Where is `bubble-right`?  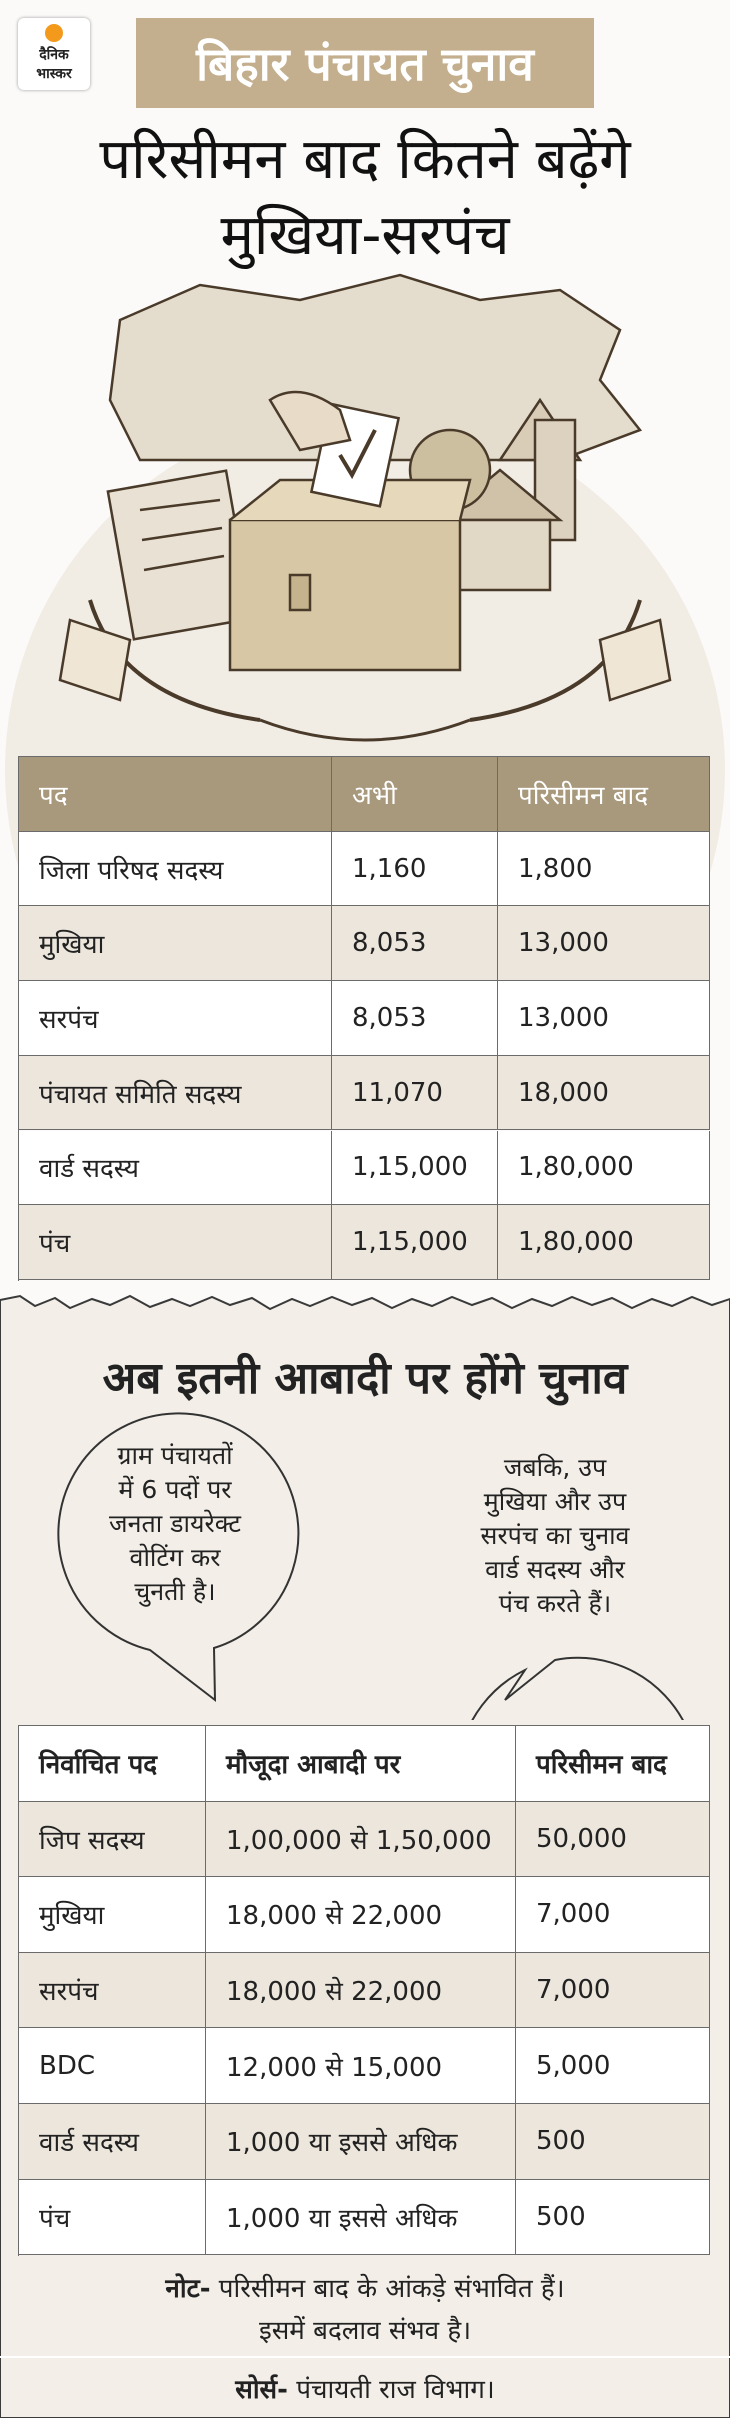
bubble-right is located at coordinates (577, 1688).